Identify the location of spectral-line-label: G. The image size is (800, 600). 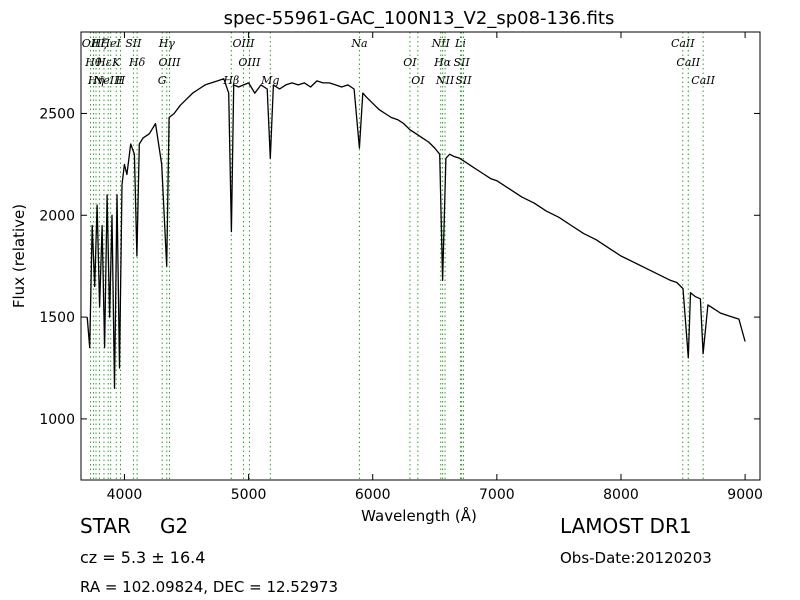
(162, 80).